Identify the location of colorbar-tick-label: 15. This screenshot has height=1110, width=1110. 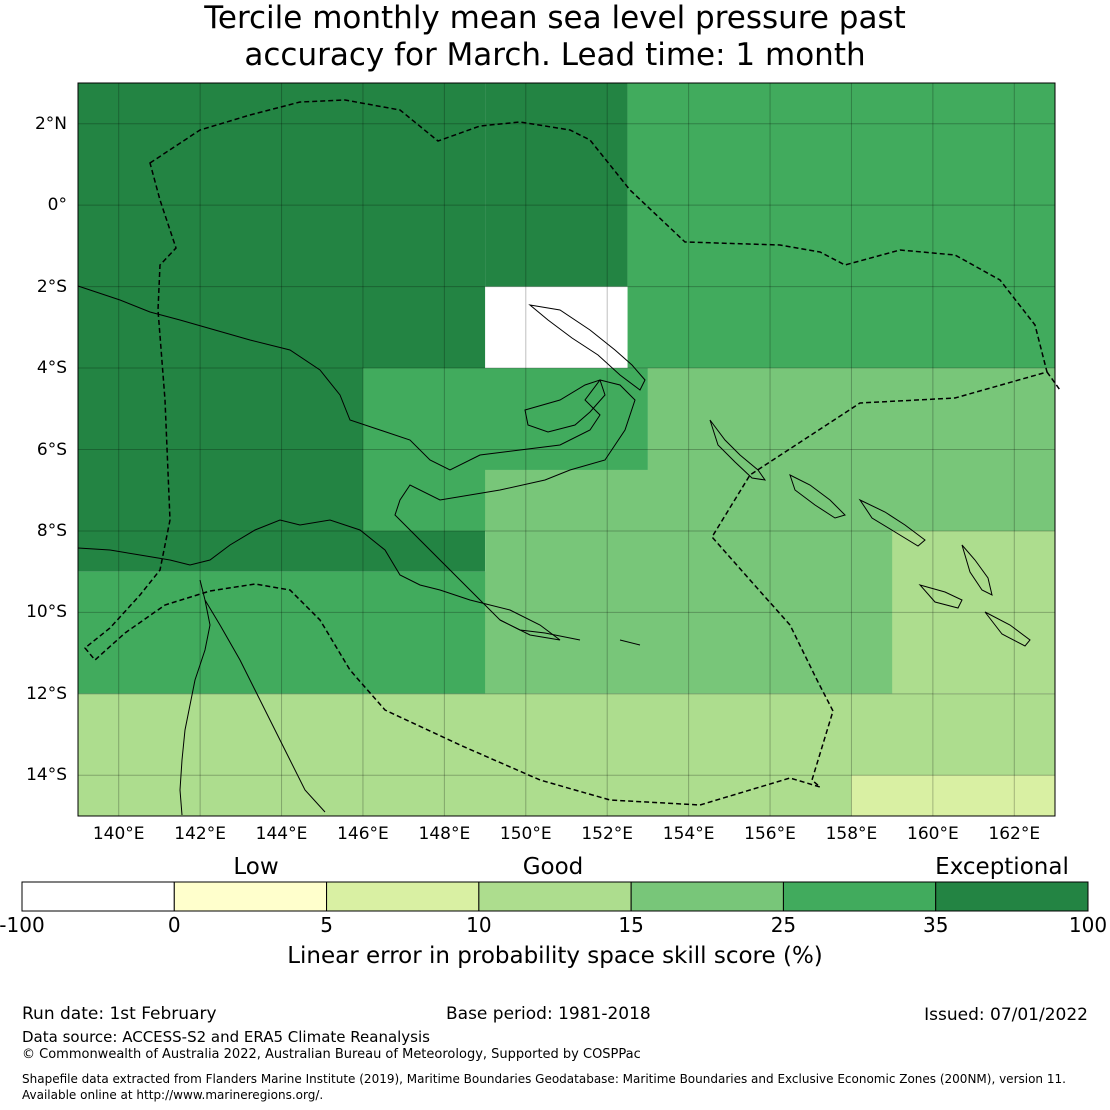
(631, 925).